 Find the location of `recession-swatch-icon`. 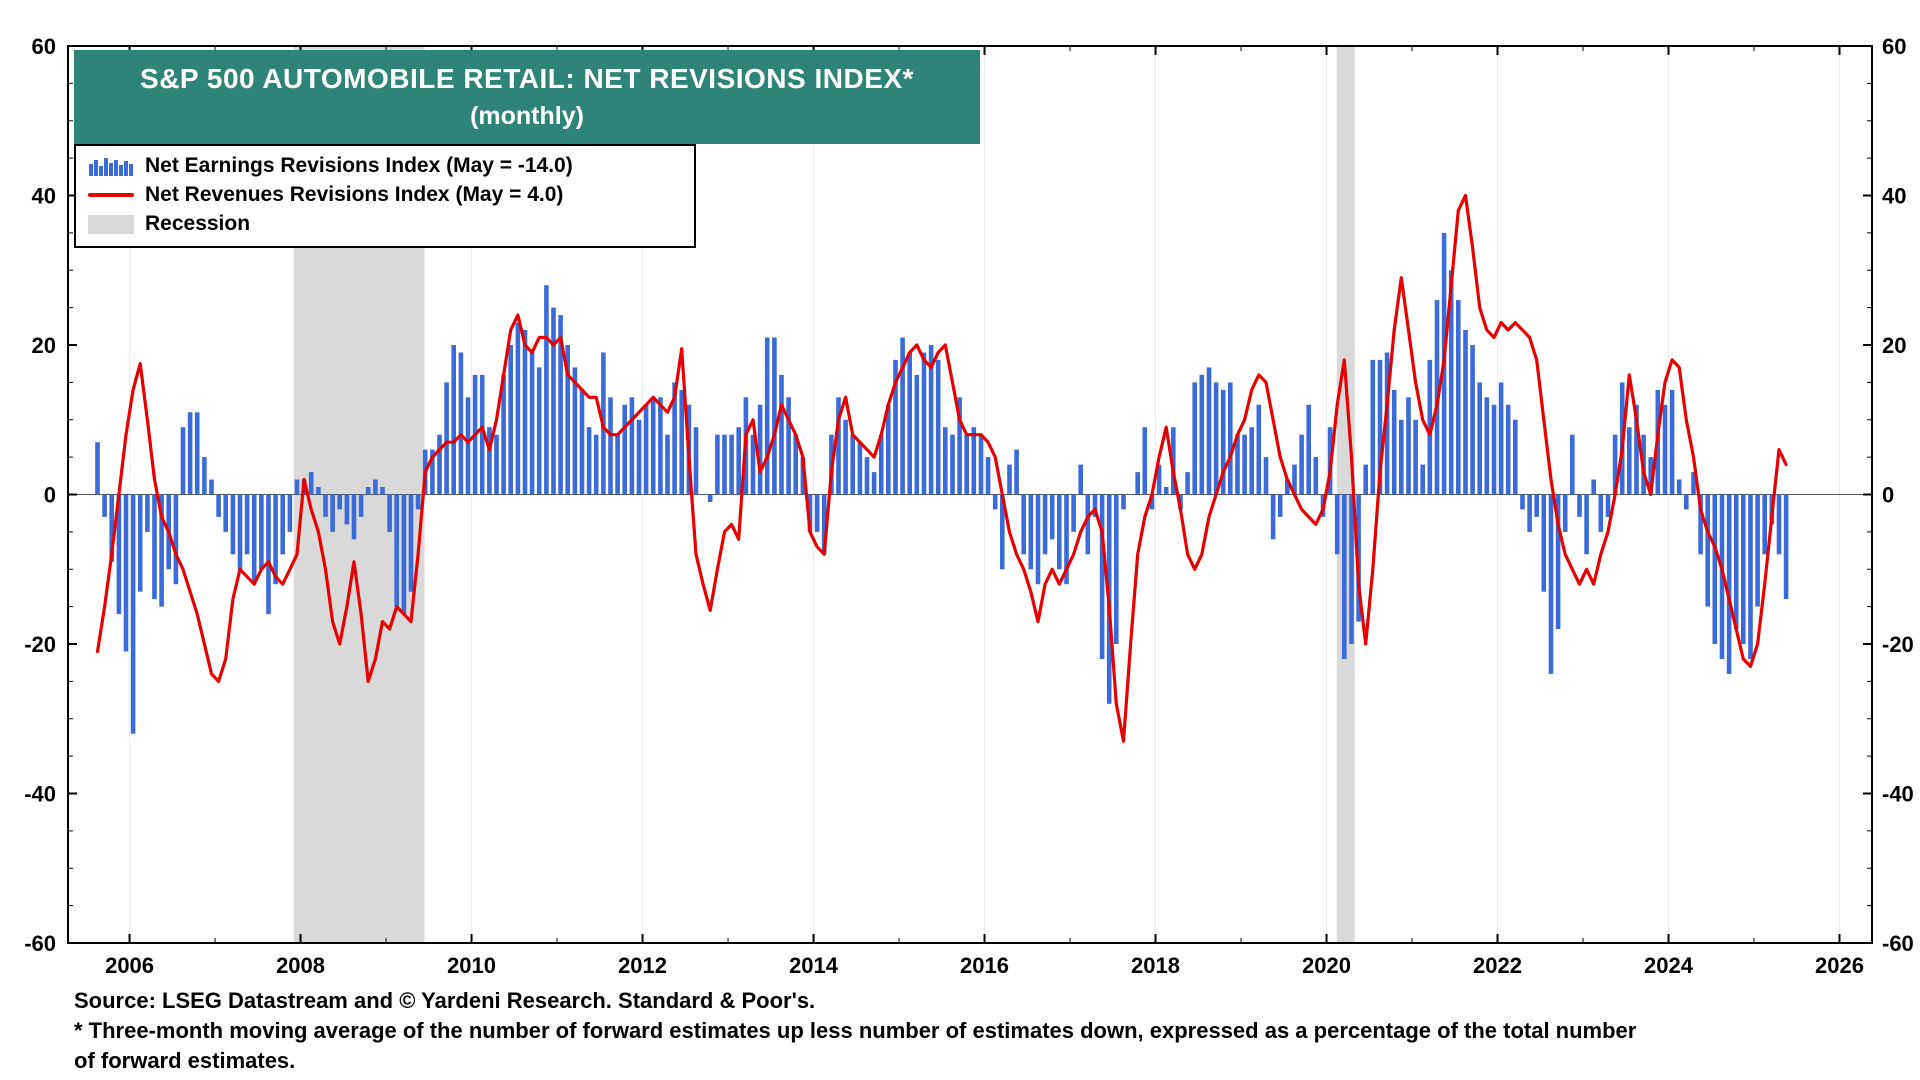

recession-swatch-icon is located at coordinates (111, 224).